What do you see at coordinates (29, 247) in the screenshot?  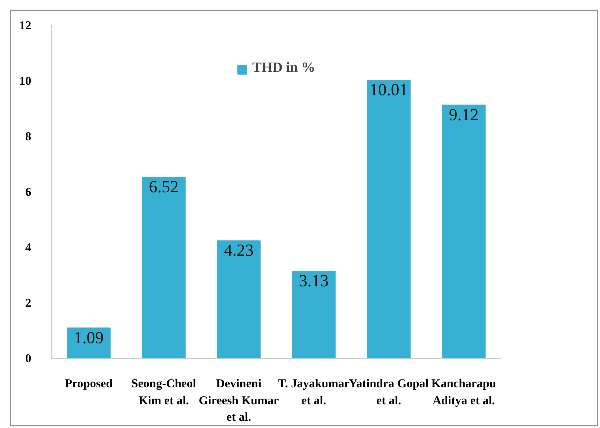 I see `y-tick-label: 4` at bounding box center [29, 247].